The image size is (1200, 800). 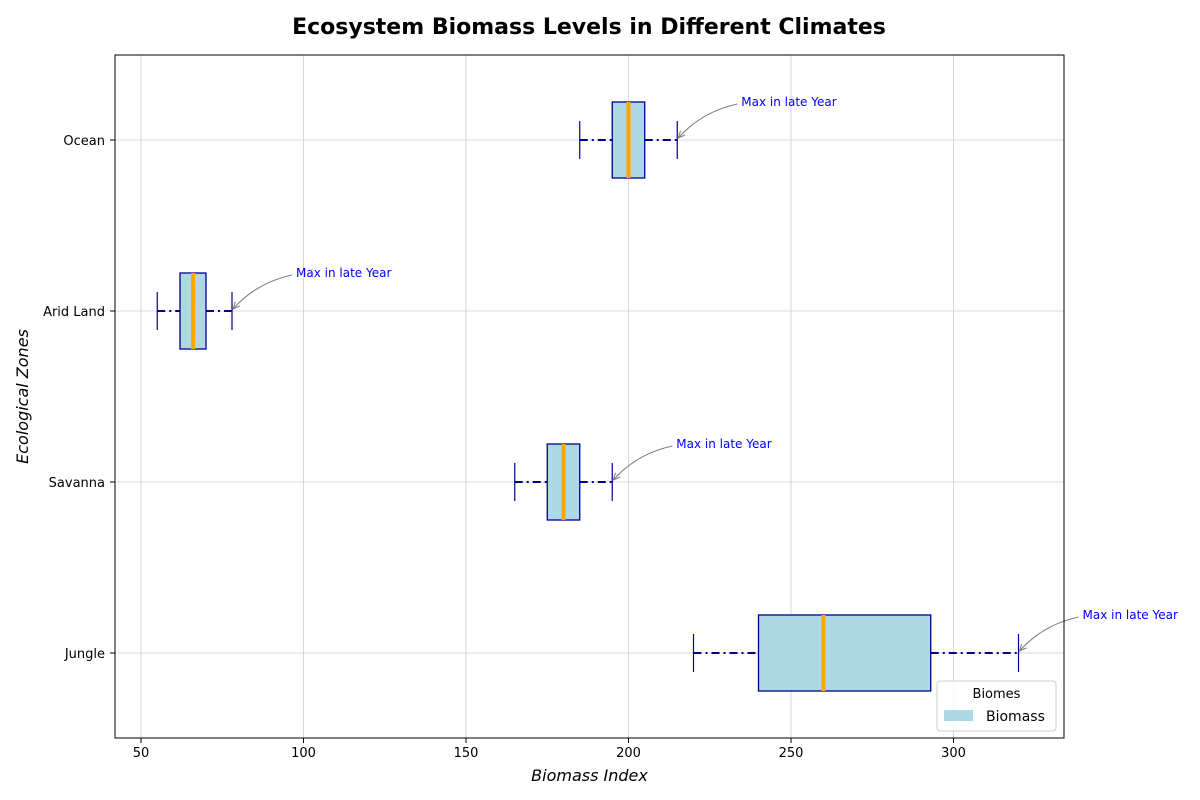 What do you see at coordinates (141, 753) in the screenshot?
I see `x-tick-label: 50` at bounding box center [141, 753].